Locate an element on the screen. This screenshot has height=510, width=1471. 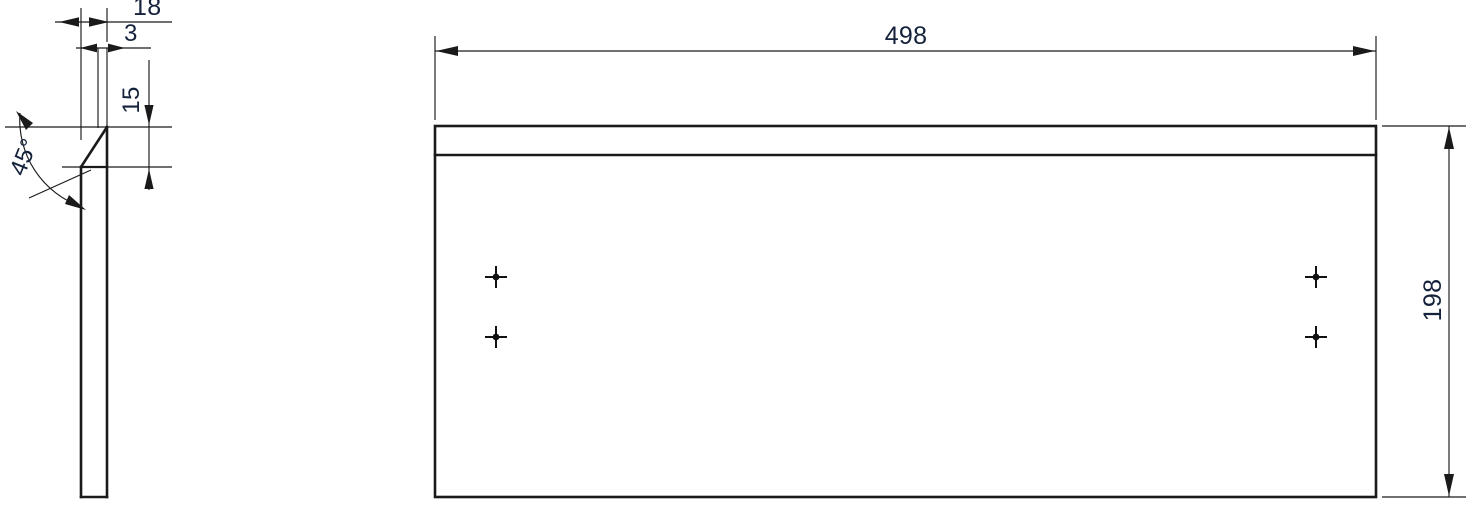
leader-45-tick is located at coordinates (60, 184).